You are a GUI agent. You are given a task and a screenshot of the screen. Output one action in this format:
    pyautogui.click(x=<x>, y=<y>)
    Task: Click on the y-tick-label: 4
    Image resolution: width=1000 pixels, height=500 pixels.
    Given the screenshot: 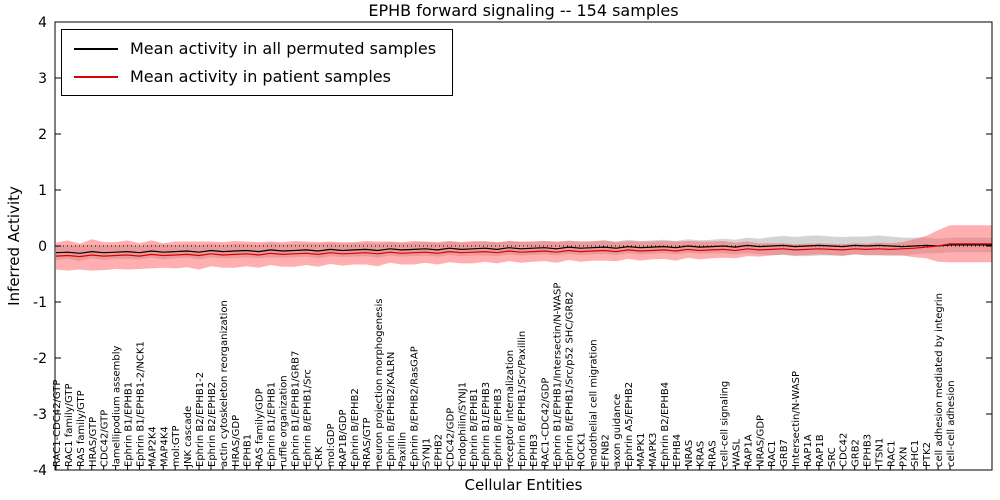 What is the action you would take?
    pyautogui.click(x=42, y=23)
    